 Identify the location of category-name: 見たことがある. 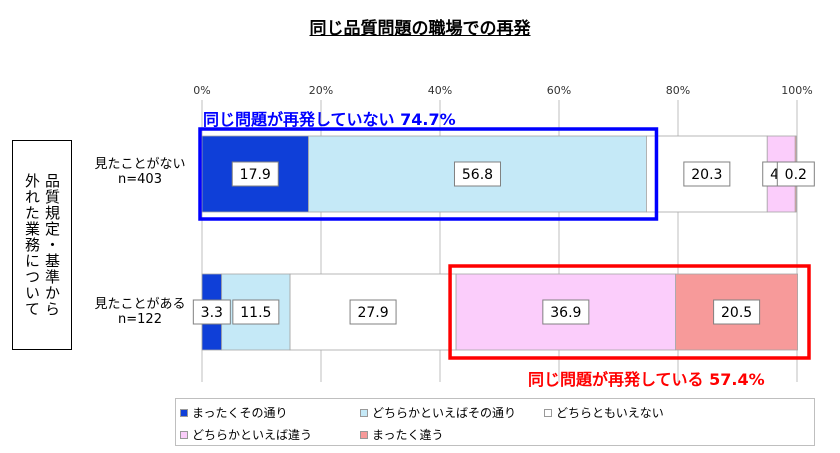
(140, 304).